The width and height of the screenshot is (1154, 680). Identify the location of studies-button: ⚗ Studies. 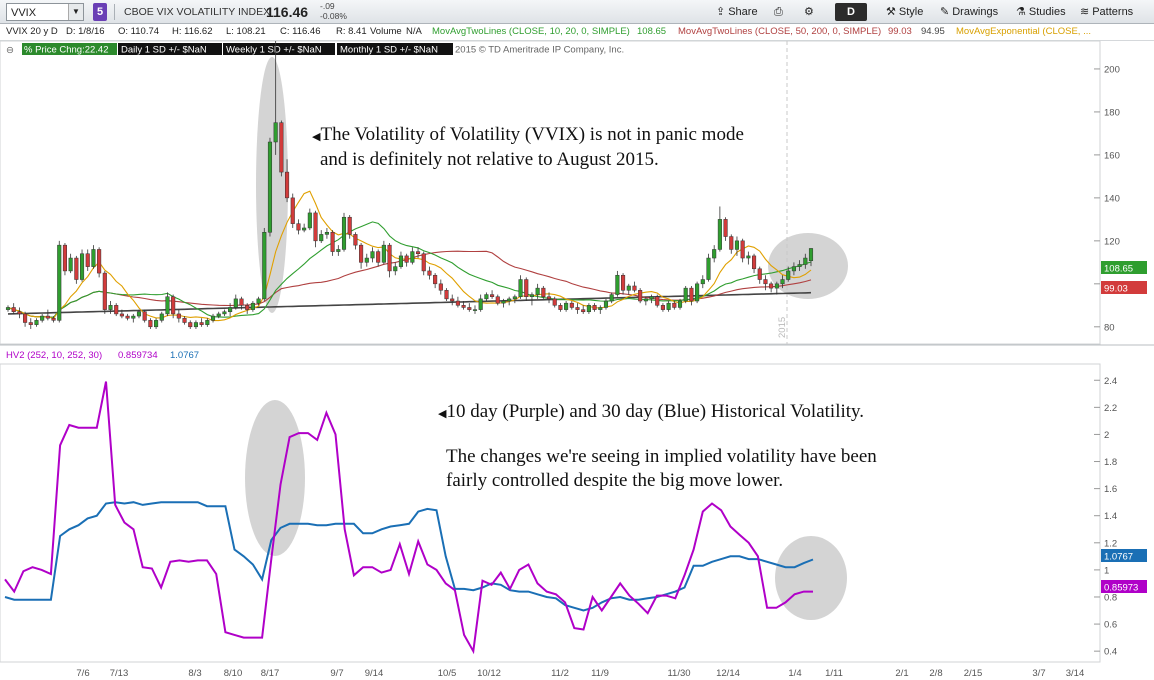
(1041, 12).